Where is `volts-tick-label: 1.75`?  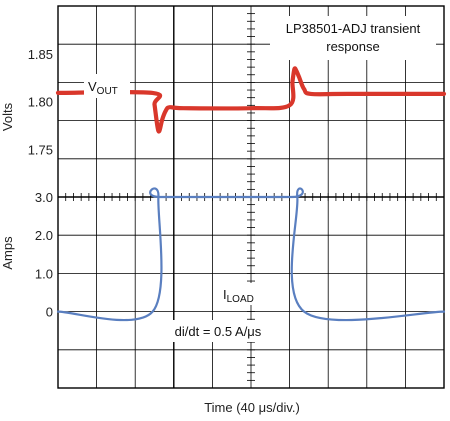 volts-tick-label: 1.75 is located at coordinates (40, 149).